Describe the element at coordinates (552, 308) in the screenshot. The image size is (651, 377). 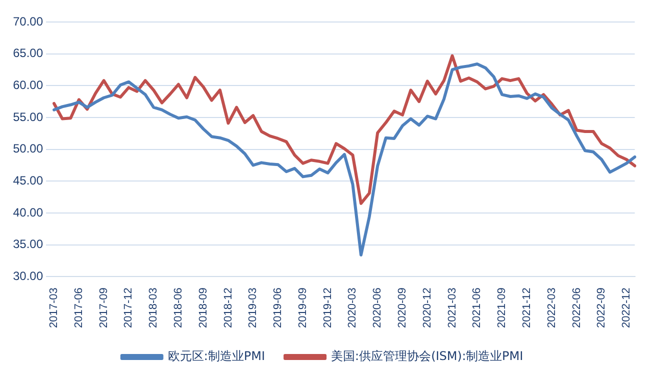
I see `x-tick-label: 2022-03` at that location.